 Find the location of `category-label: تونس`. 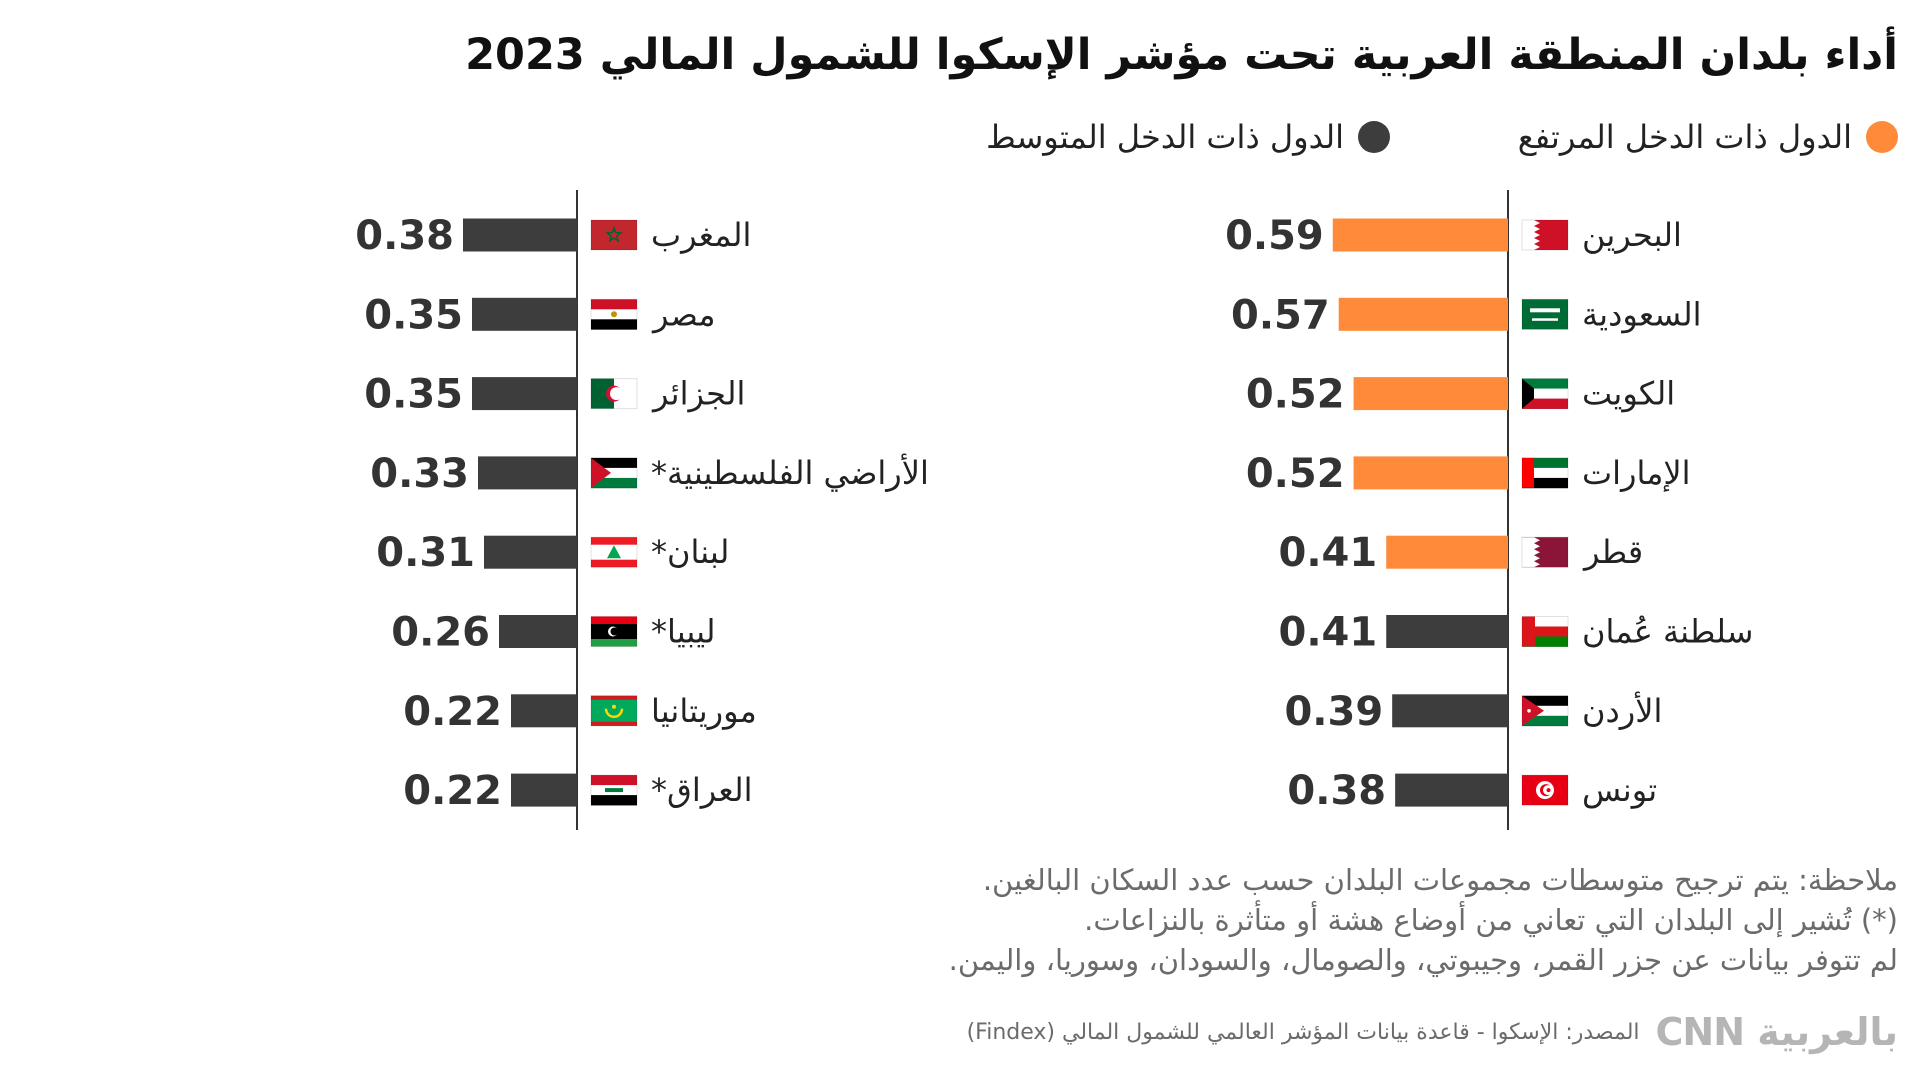

category-label: تونس is located at coordinates (1619, 790).